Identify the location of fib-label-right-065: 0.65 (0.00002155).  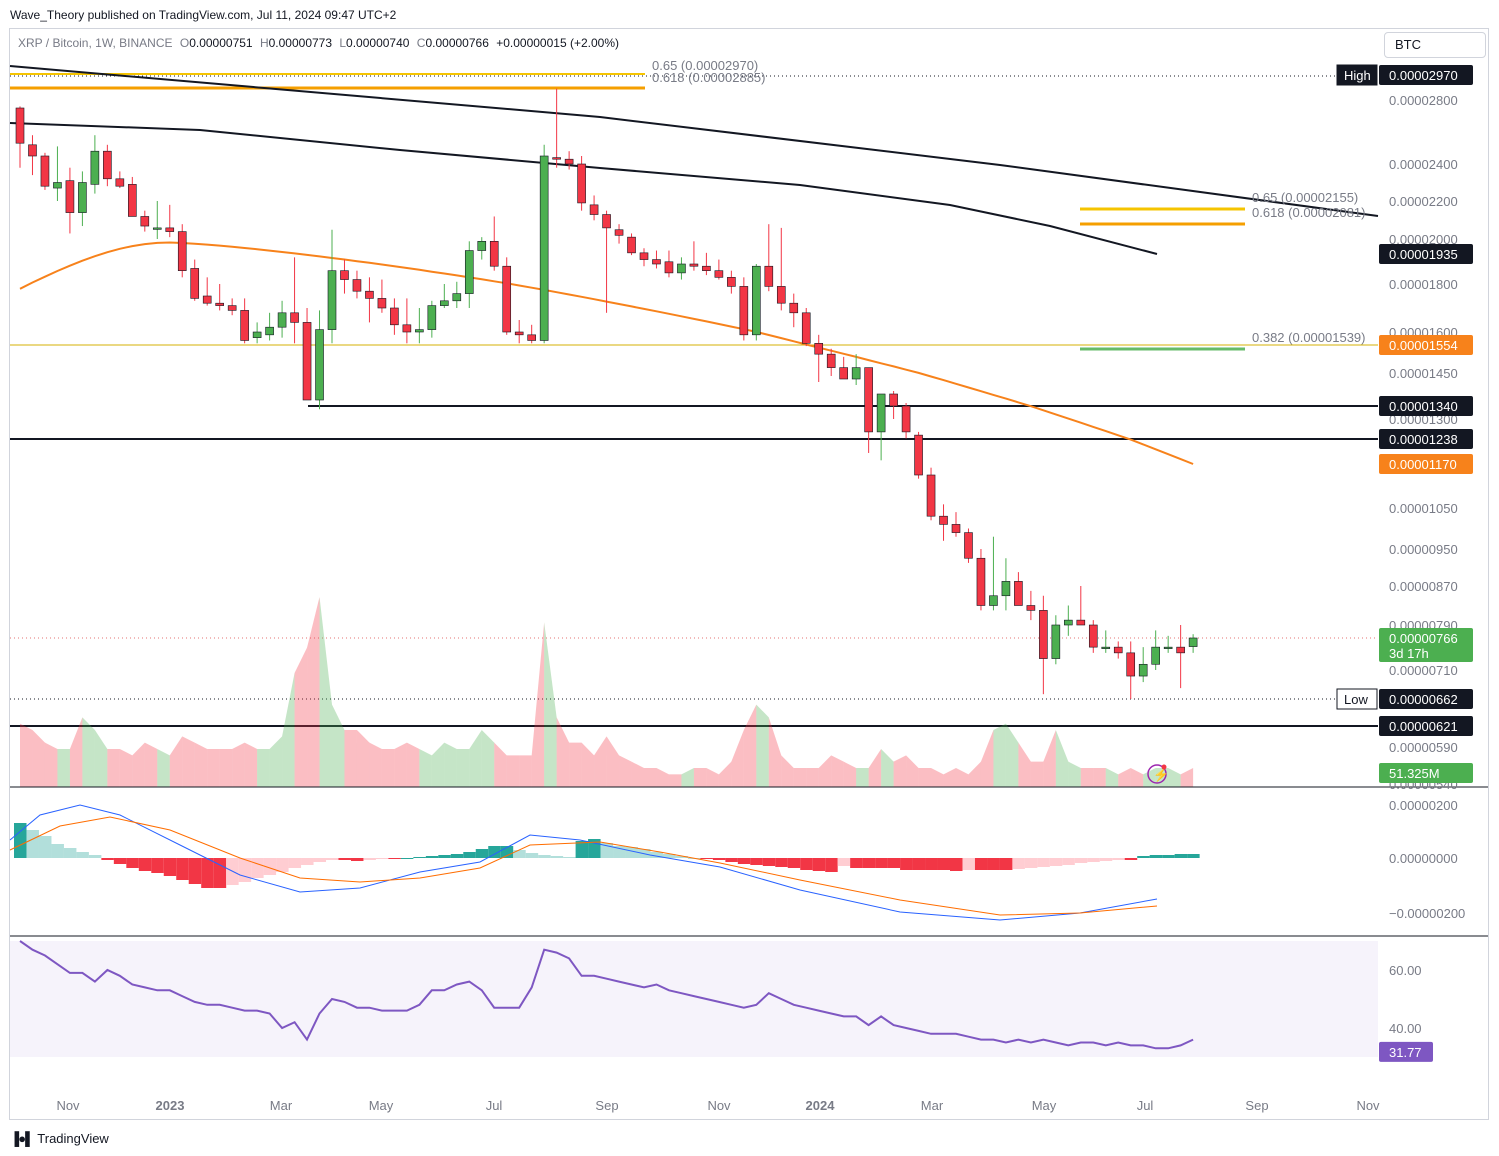
(1305, 197).